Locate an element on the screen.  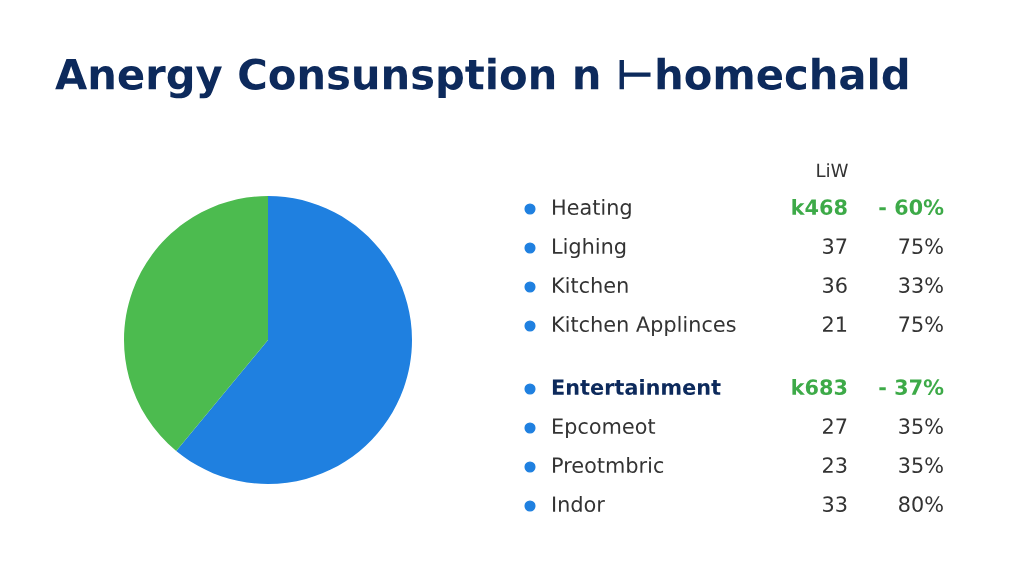
text: LiW is located at coordinates (832, 170).